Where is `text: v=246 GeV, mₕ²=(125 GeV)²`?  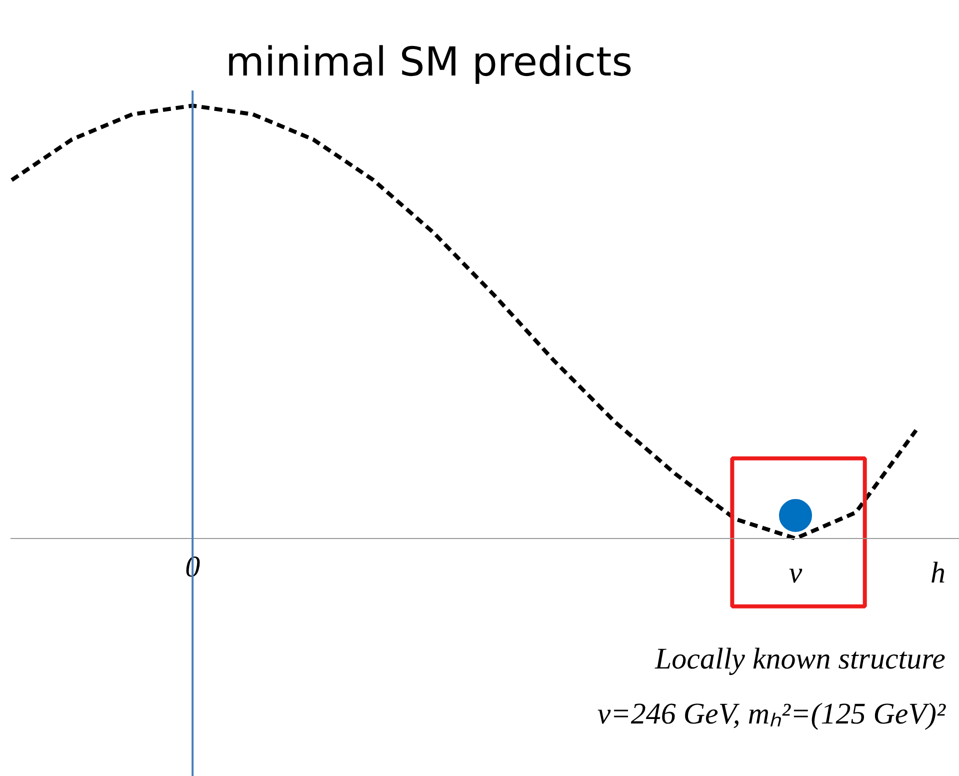 text: v=246 GeV, mₕ²=(125 GeV)² is located at coordinates (772, 714).